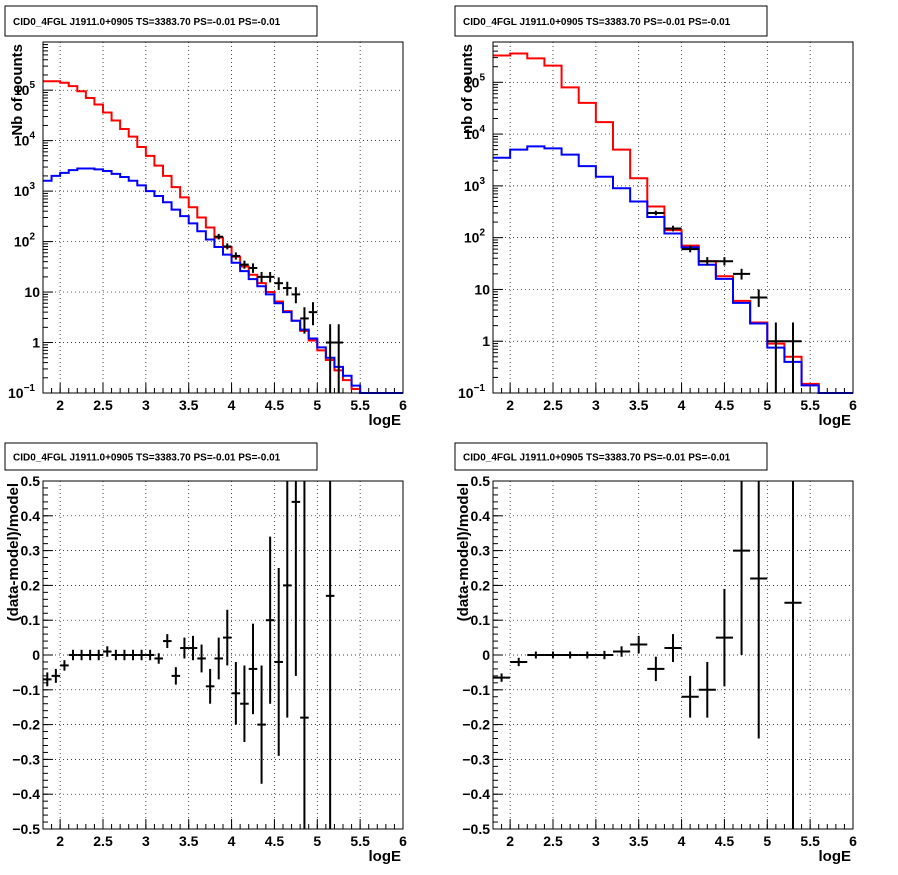 The image size is (898, 875). I want to click on y-axis-label: Nb of counts, so click(17, 90).